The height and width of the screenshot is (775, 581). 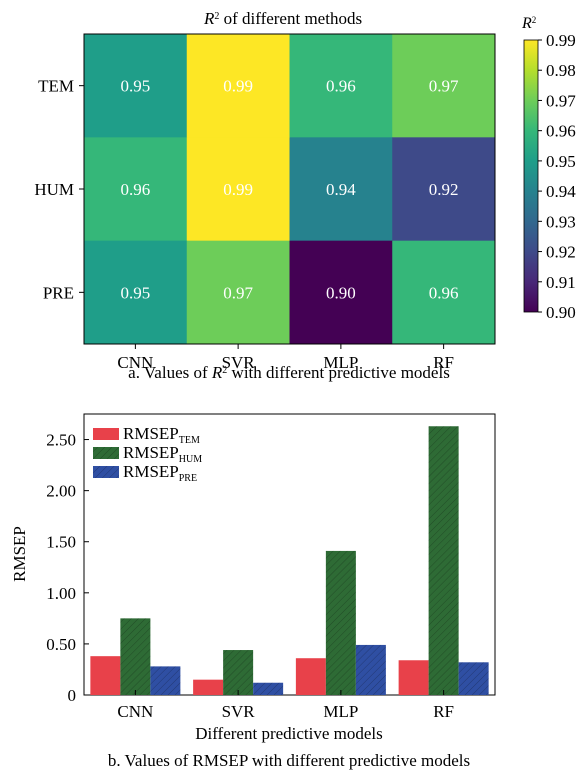 I want to click on heatmap-cell-tem-mlp, so click(x=341, y=86).